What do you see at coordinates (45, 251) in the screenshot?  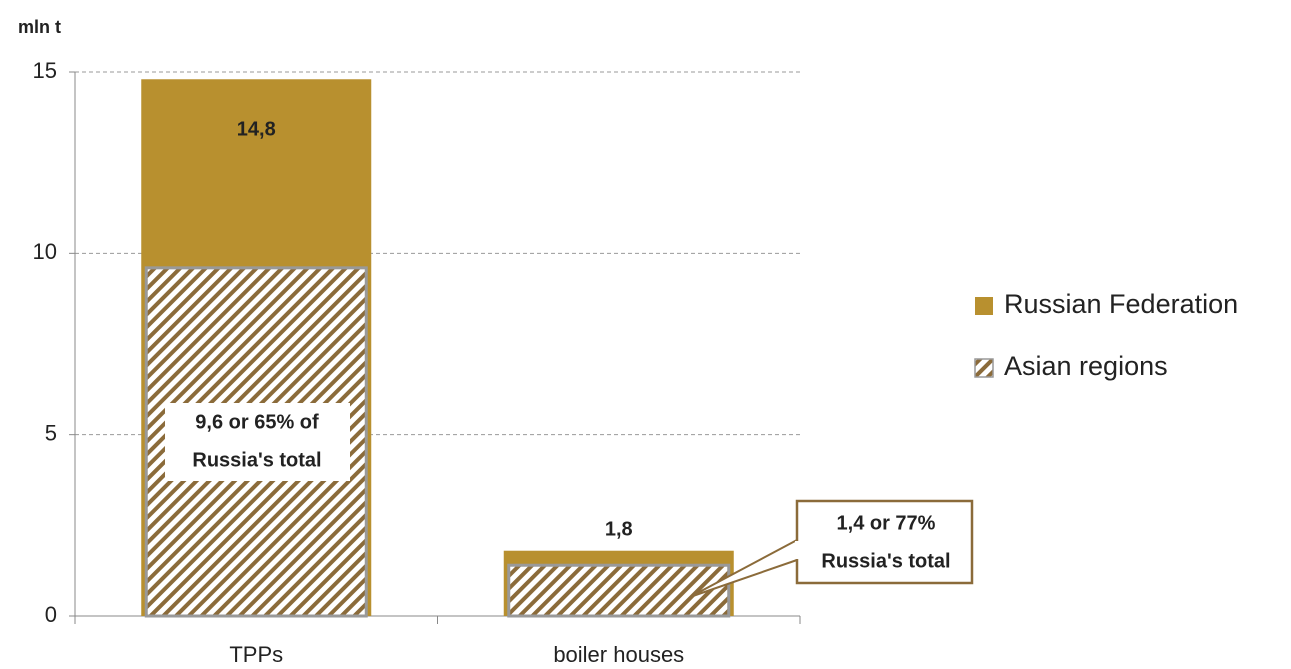 I see `y-tick-label: 10` at bounding box center [45, 251].